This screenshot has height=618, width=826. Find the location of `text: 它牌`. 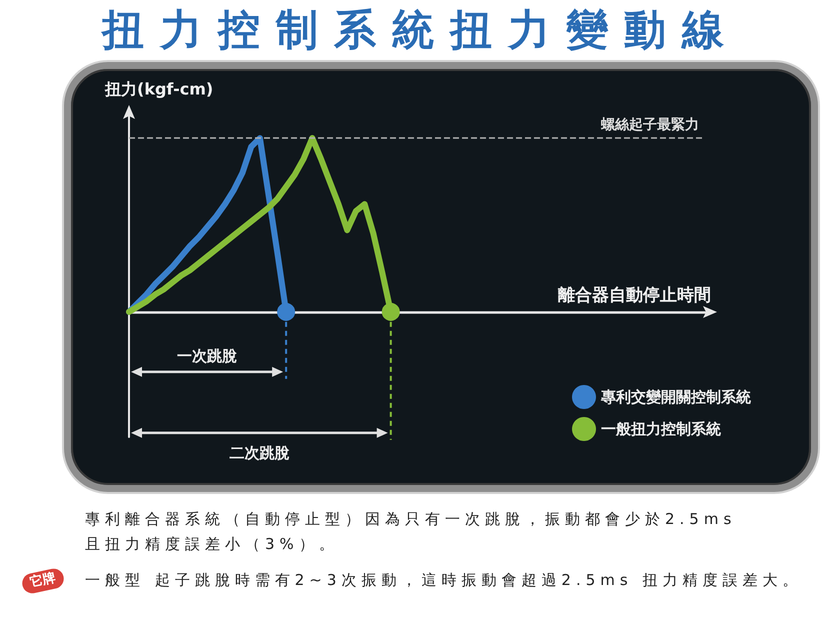

text: 它牌 is located at coordinates (43, 581).